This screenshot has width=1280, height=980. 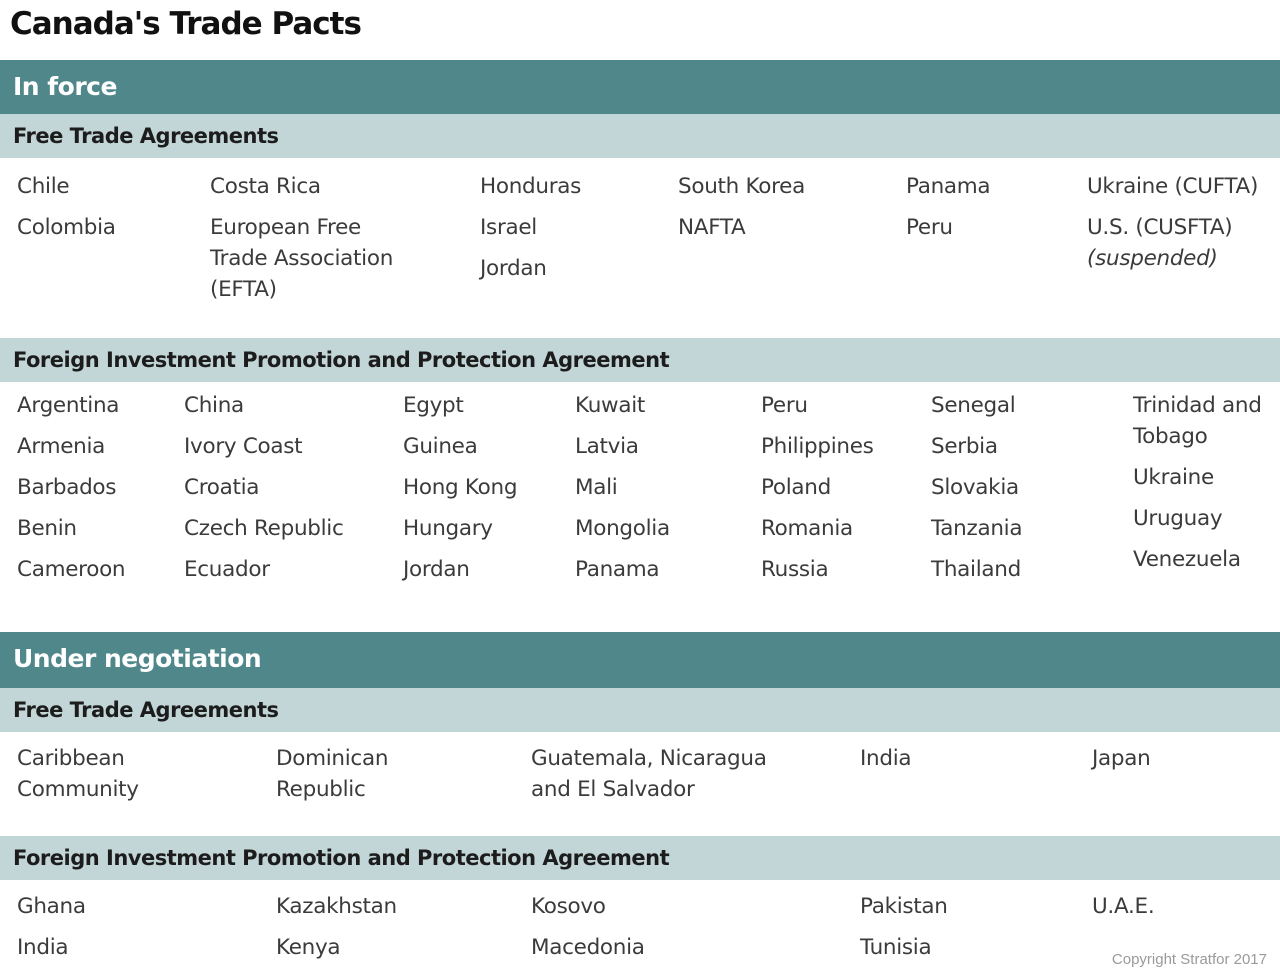 I want to click on list-item: Philippines, so click(x=817, y=446).